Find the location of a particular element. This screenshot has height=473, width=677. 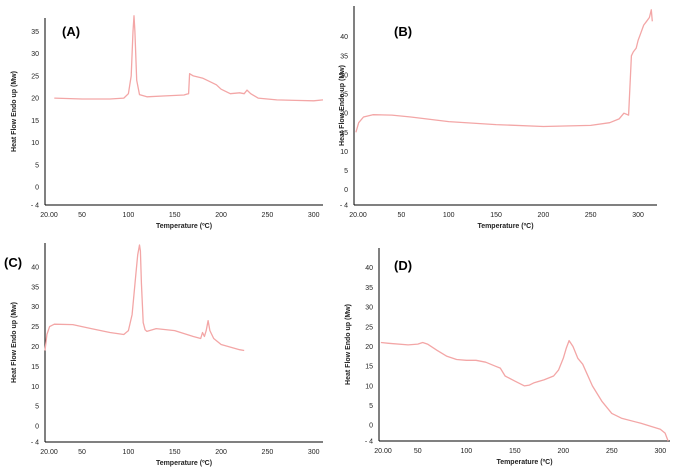

panel-label: (B) is located at coordinates (403, 31).